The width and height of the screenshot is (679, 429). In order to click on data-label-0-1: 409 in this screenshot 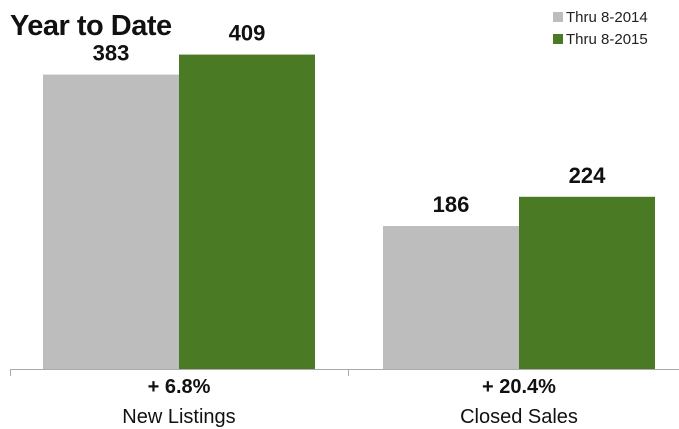, I will do `click(247, 33)`.